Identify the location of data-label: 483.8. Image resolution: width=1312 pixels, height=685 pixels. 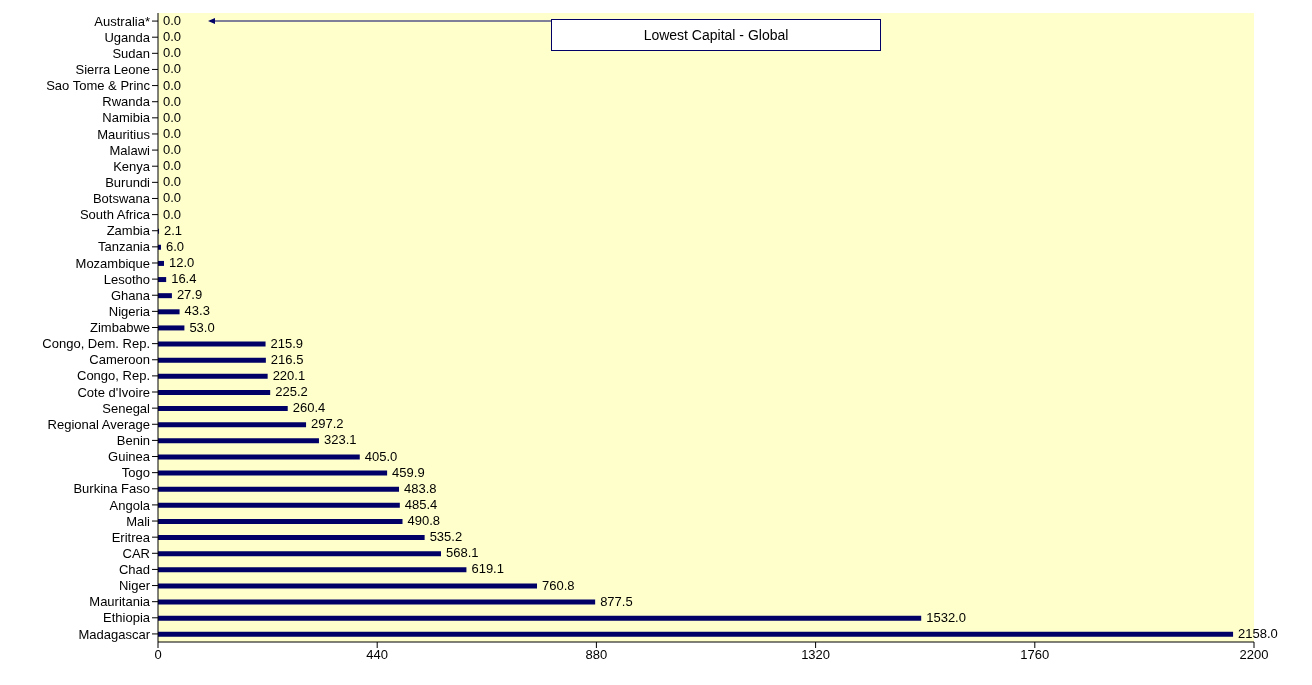
(420, 488).